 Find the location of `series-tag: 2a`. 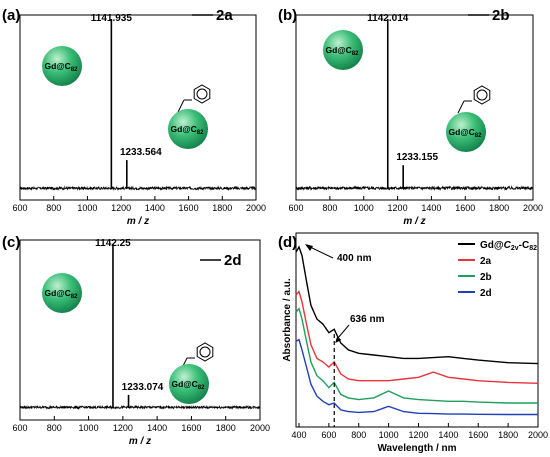

series-tag: 2a is located at coordinates (224, 15).